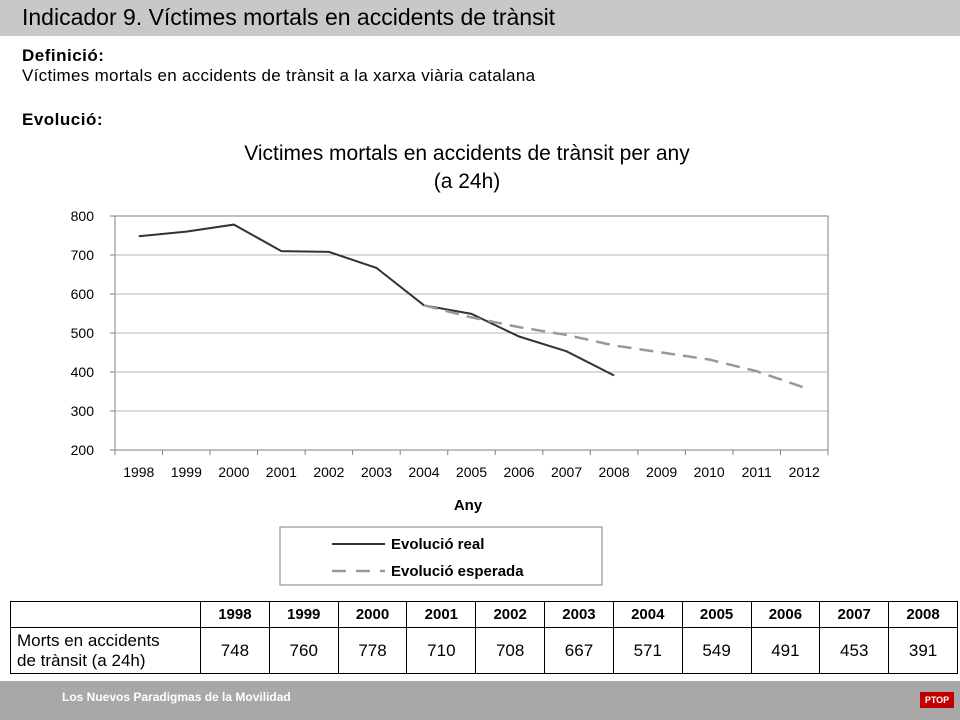 Image resolution: width=960 pixels, height=720 pixels. I want to click on table-row-label: Morts en accidents de trànsit (a 24h), so click(105, 650).